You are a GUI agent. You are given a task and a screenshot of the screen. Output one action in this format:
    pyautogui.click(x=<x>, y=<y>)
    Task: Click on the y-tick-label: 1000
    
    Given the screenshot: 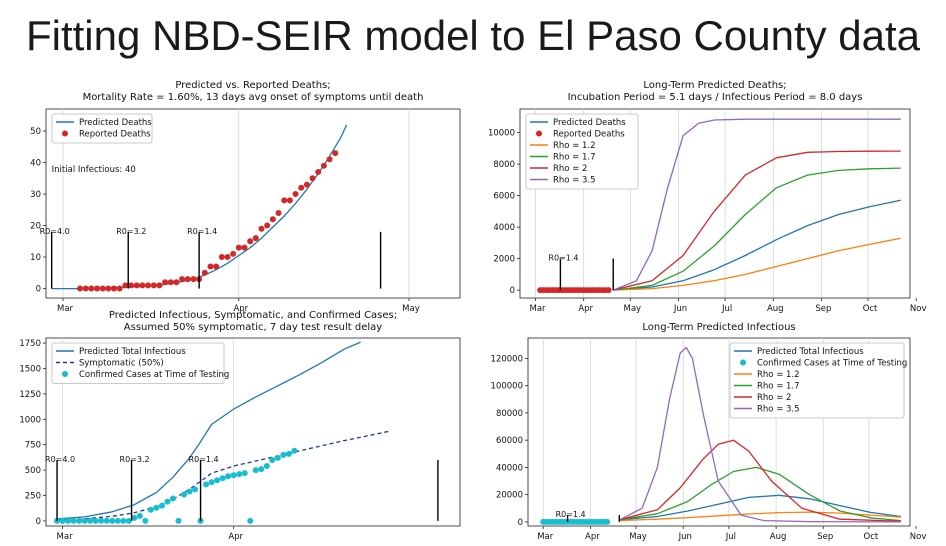 What is the action you would take?
    pyautogui.click(x=30, y=420)
    